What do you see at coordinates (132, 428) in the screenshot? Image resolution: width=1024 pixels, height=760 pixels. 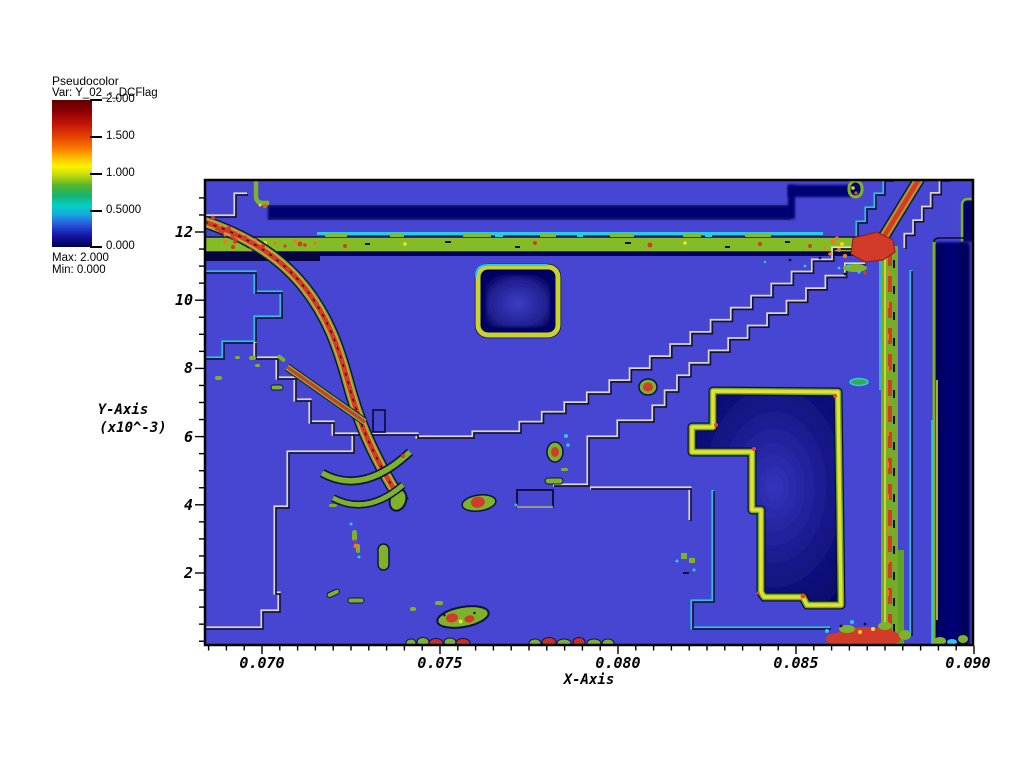 I see `y-axis-exponent: (x10^-3)` at bounding box center [132, 428].